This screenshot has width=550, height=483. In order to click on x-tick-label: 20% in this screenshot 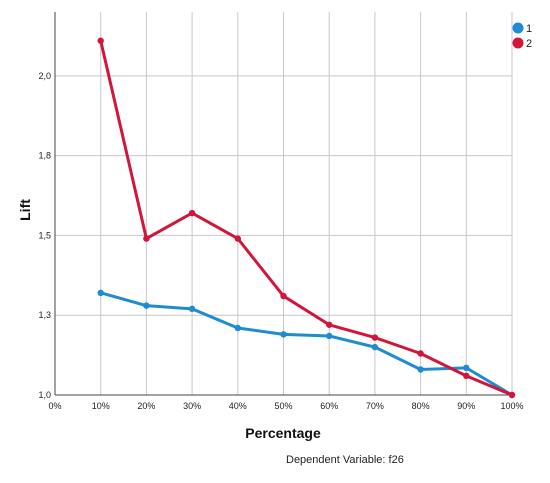, I will do `click(146, 406)`.